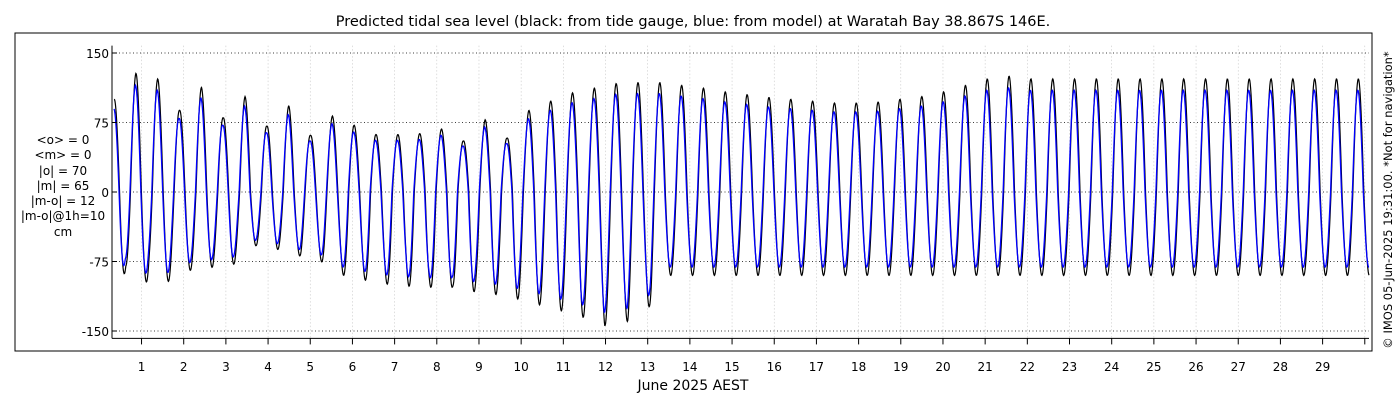  I want to click on x-tick-label: 21, so click(985, 367).